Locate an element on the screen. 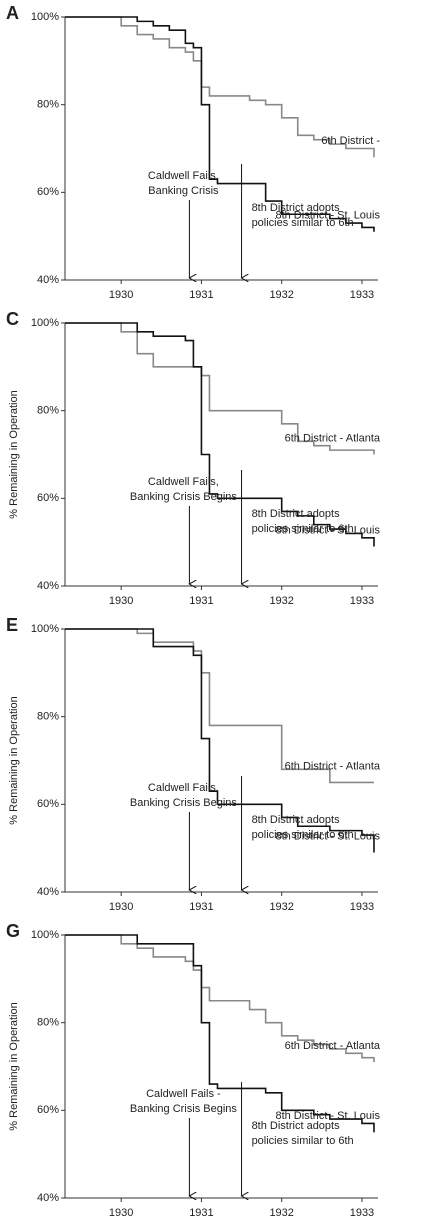  panel-letter: C is located at coordinates (12, 319).